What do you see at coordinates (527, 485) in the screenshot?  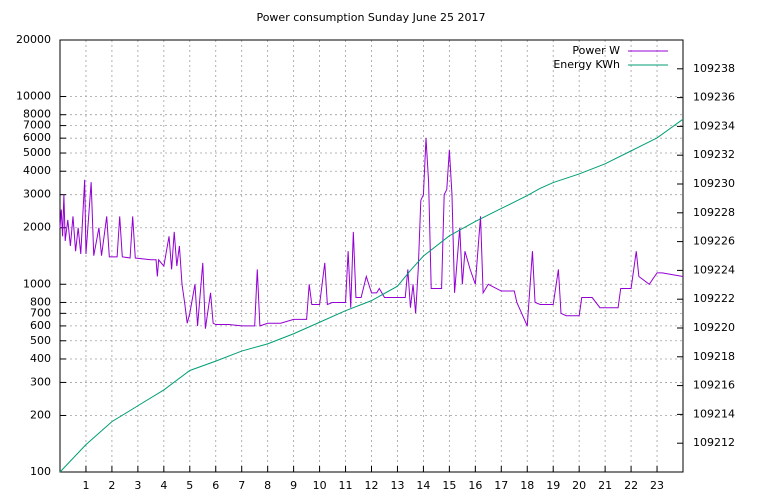 I see `x-tick-label: 18` at bounding box center [527, 485].